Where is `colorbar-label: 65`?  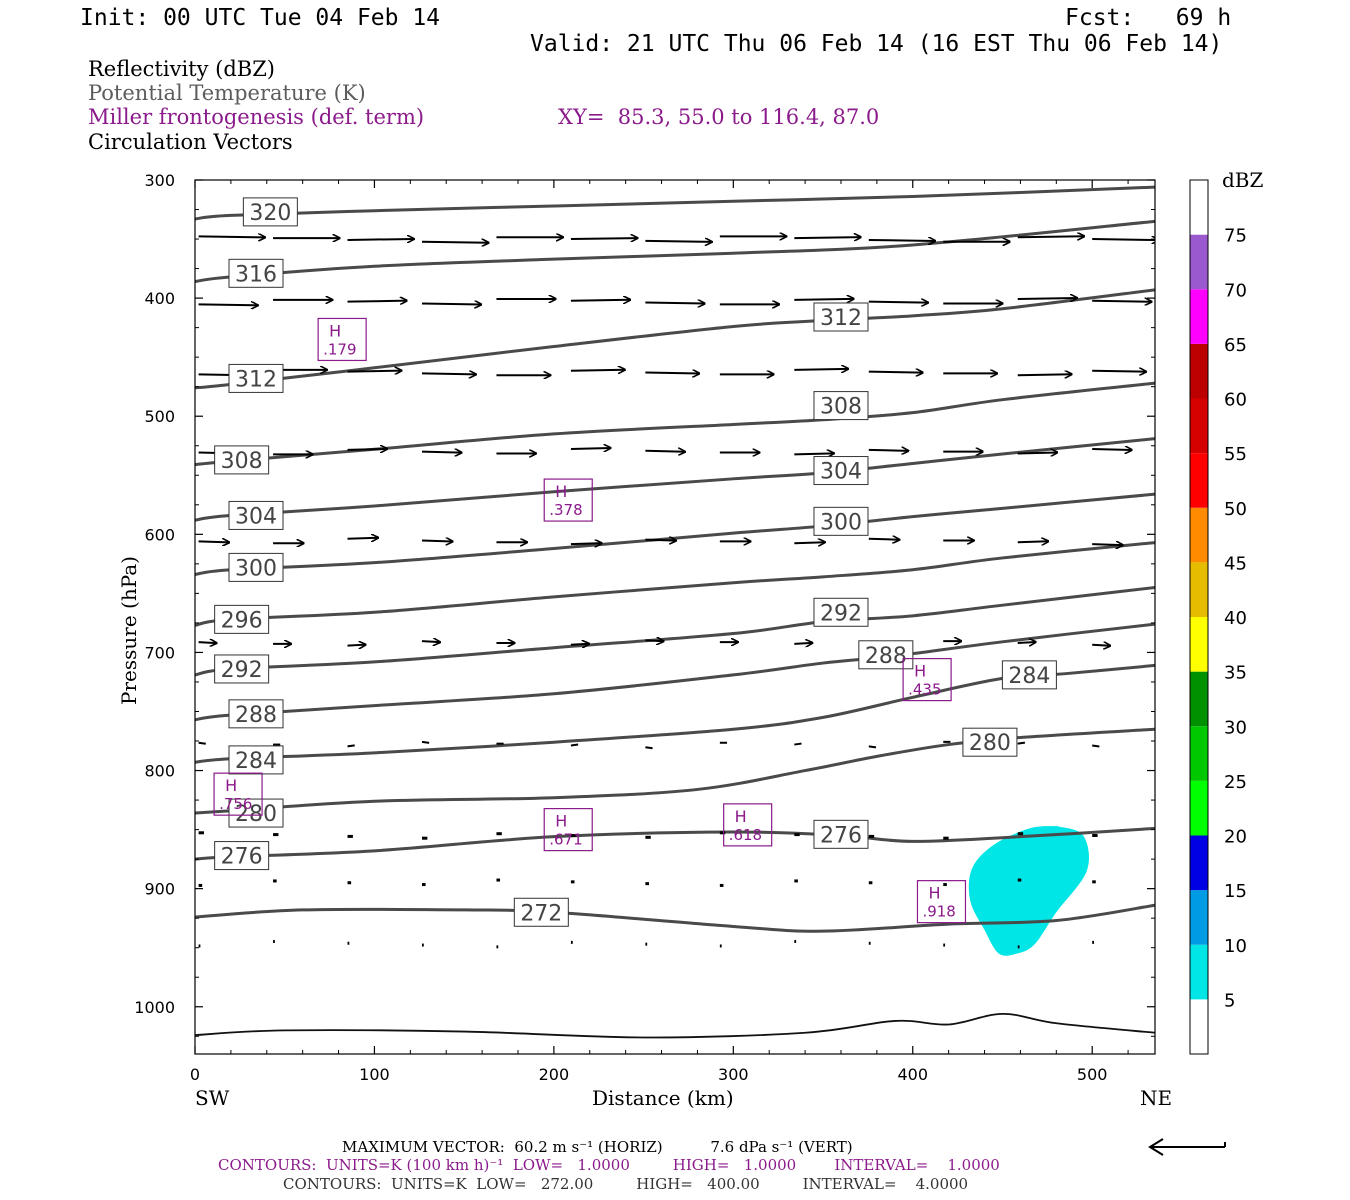 colorbar-label: 65 is located at coordinates (1235, 345).